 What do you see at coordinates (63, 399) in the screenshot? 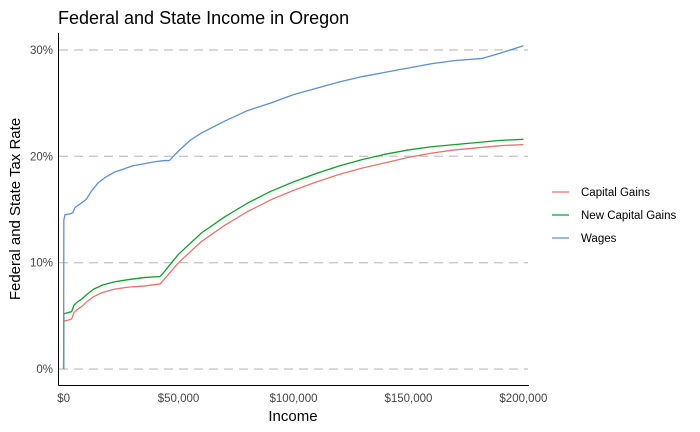
I see `x-tick-label: $0` at bounding box center [63, 399].